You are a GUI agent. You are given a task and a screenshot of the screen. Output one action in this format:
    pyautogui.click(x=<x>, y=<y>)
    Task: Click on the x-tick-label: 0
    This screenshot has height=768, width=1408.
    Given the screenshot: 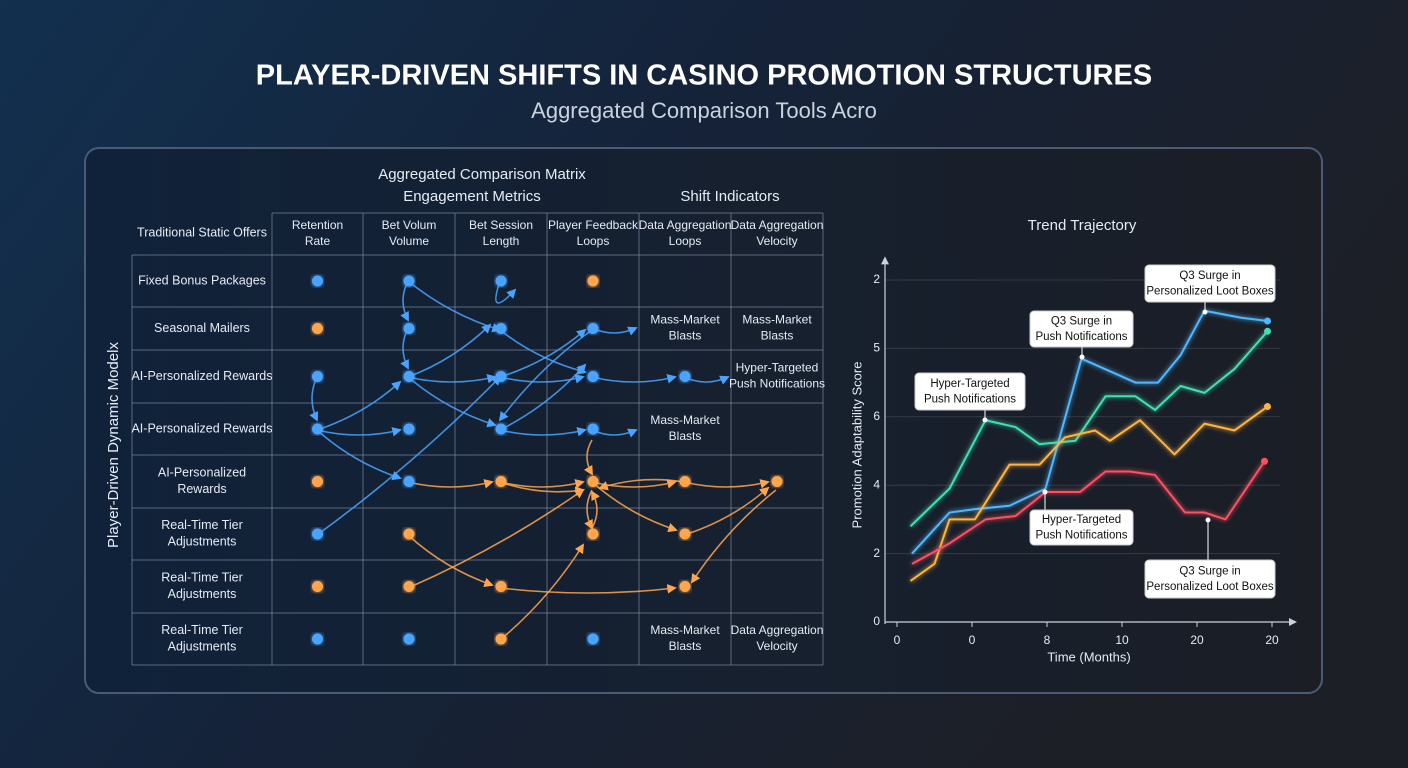 What is the action you would take?
    pyautogui.click(x=972, y=640)
    